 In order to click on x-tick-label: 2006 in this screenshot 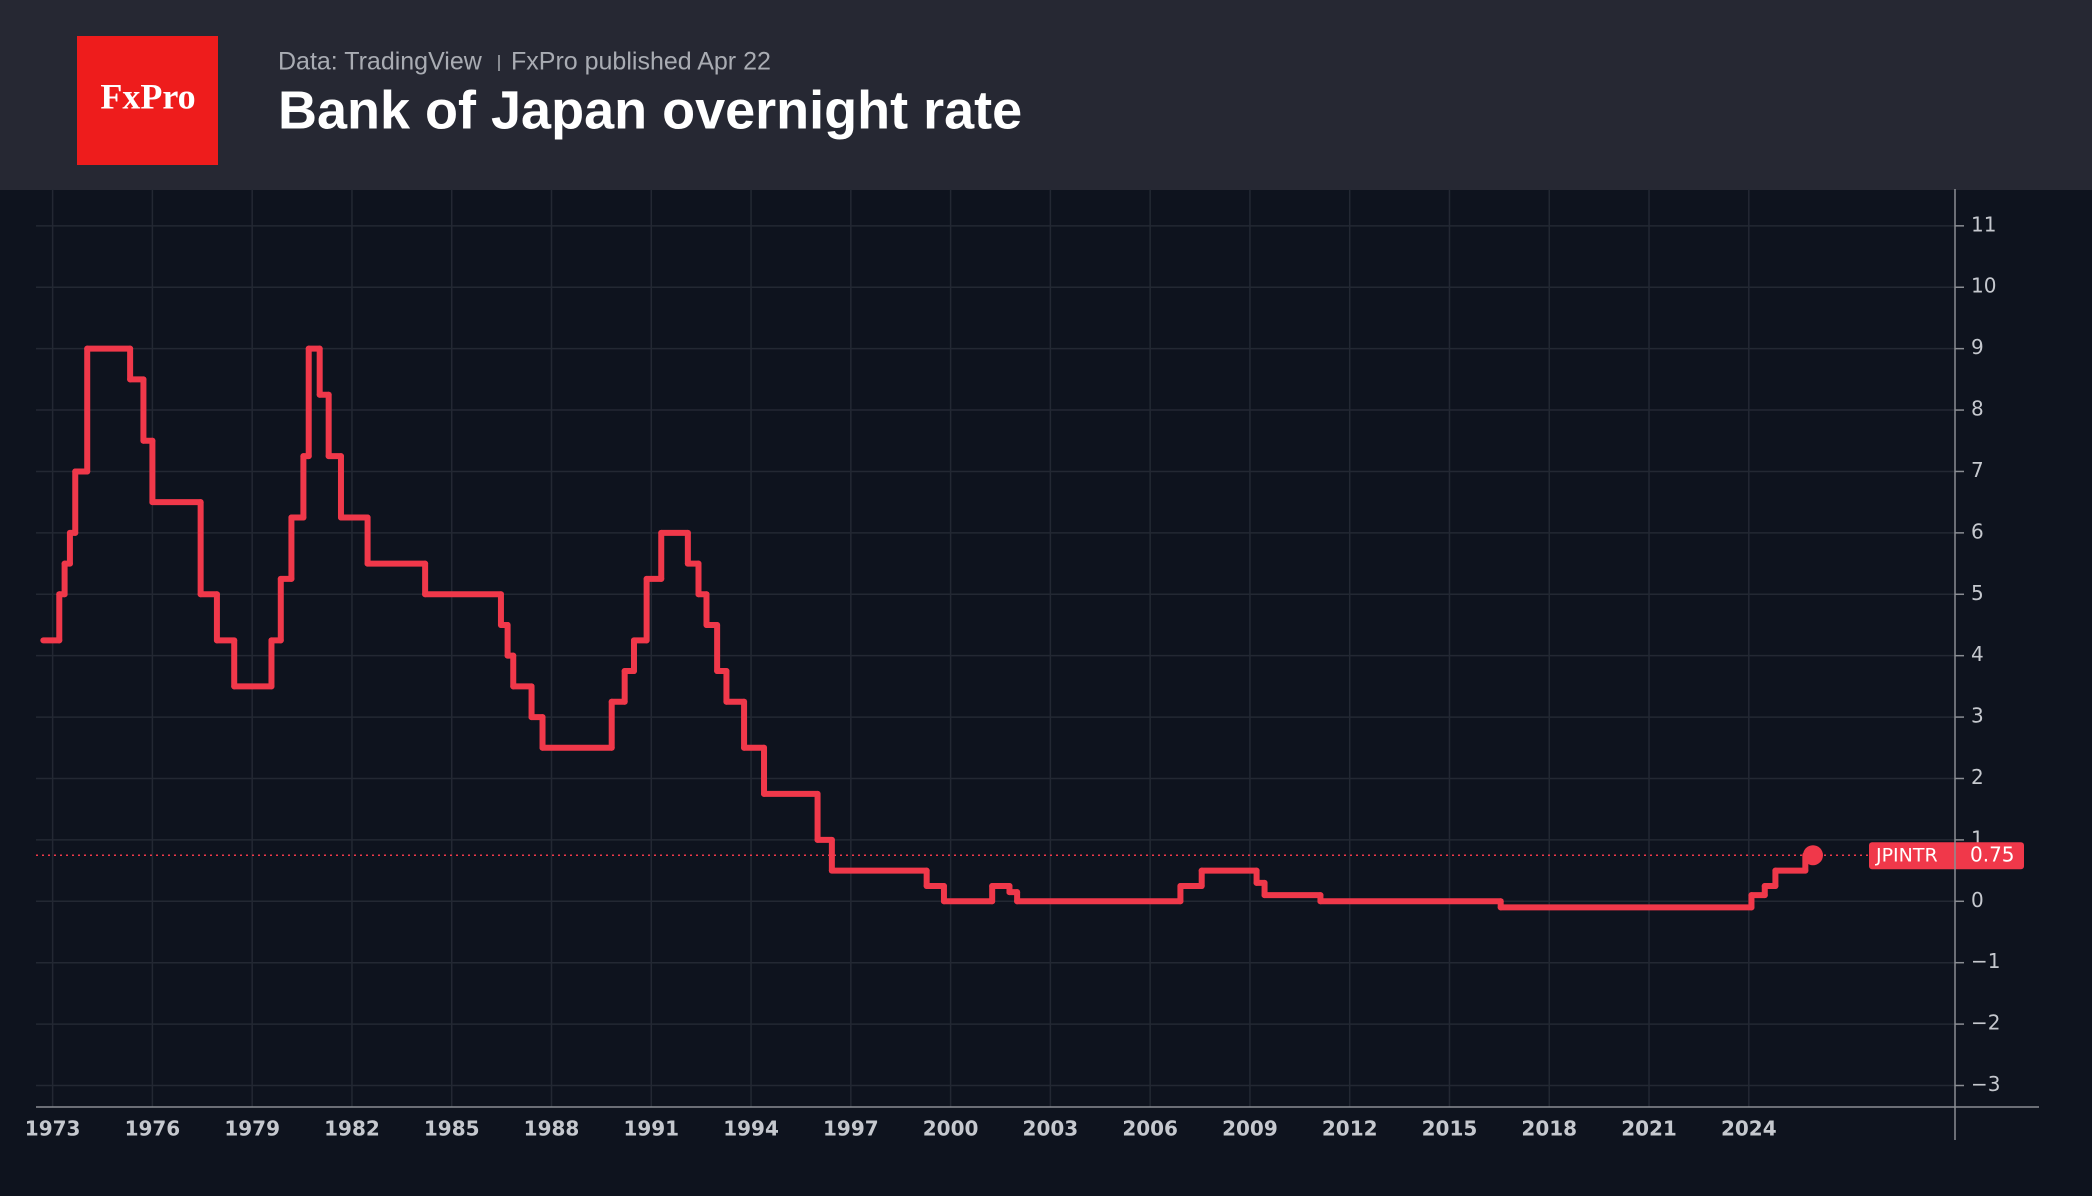, I will do `click(1150, 1129)`.